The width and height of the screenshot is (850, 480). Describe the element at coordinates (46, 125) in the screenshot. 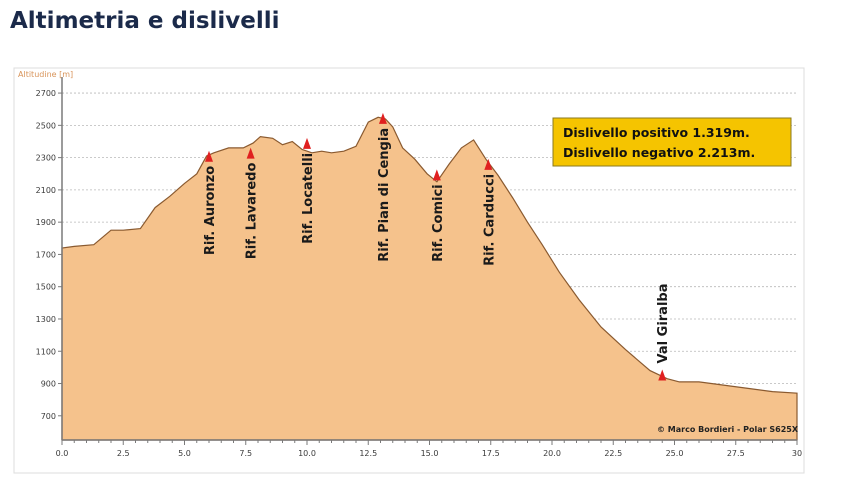

I see `y-tick-label: 2500` at that location.